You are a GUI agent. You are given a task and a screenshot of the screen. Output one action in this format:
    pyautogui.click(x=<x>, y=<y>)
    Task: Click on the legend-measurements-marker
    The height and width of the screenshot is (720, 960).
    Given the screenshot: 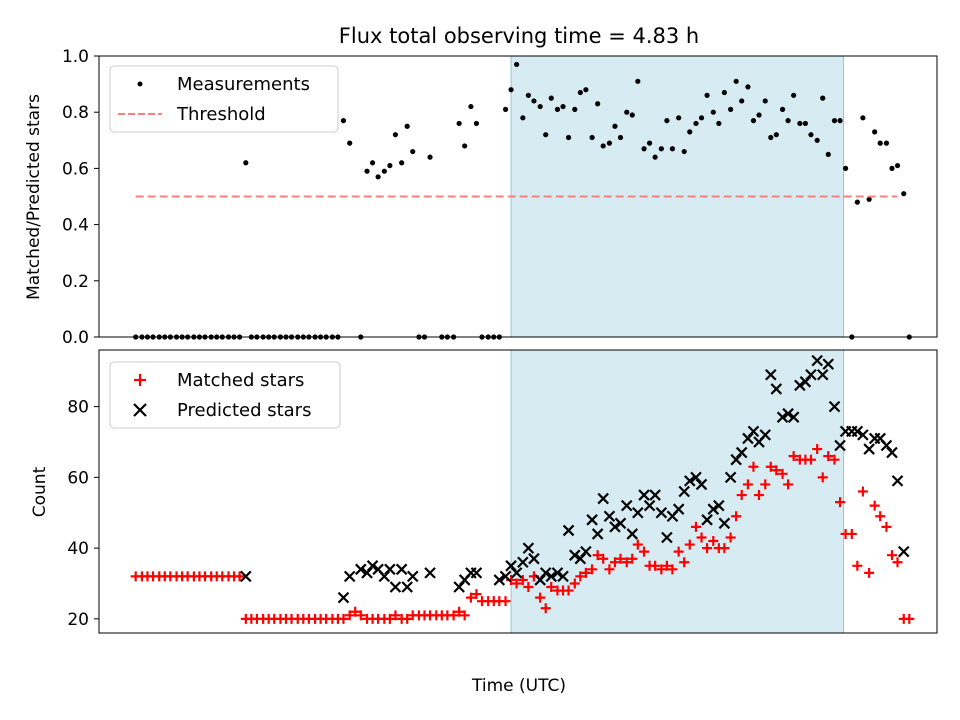 What is the action you would take?
    pyautogui.click(x=140, y=84)
    